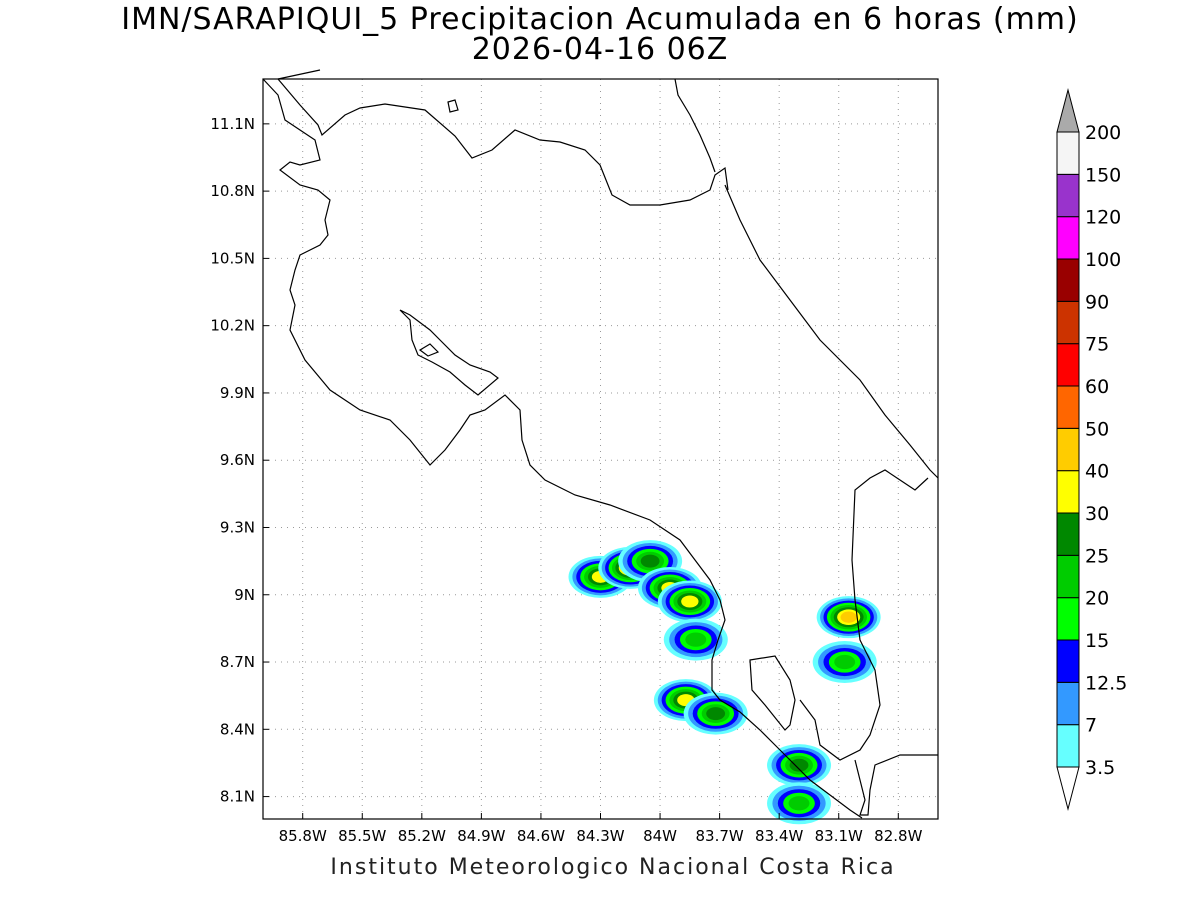  What do you see at coordinates (1100, 768) in the screenshot?
I see `colorbar-label: 3.5` at bounding box center [1100, 768].